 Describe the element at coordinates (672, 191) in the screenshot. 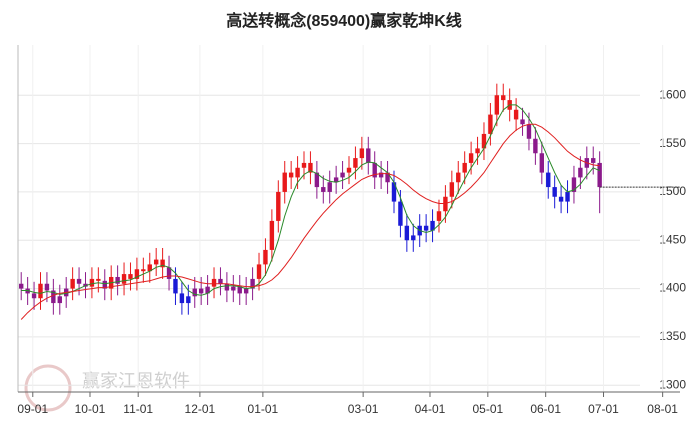

I see `y-tick-label: 1500` at that location.